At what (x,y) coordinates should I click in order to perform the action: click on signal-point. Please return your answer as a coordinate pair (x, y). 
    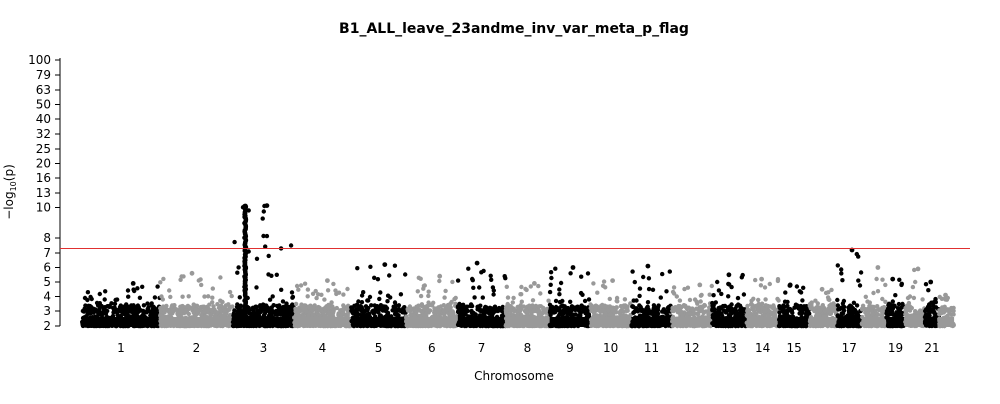
    Looking at the image, I should click on (245, 206).